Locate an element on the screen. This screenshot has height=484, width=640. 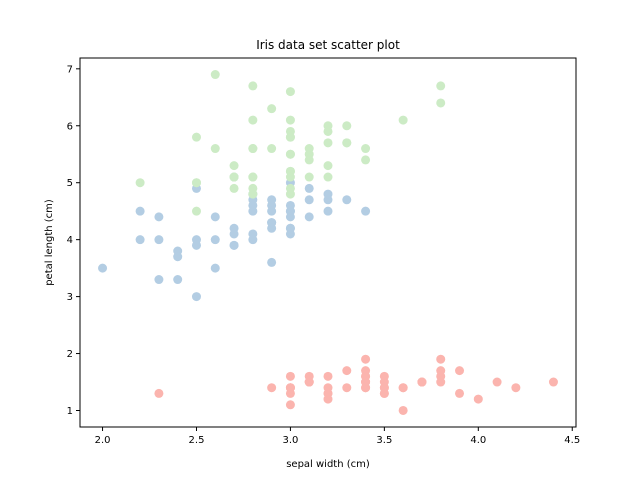
y-tick-label: 1 is located at coordinates (70, 411).